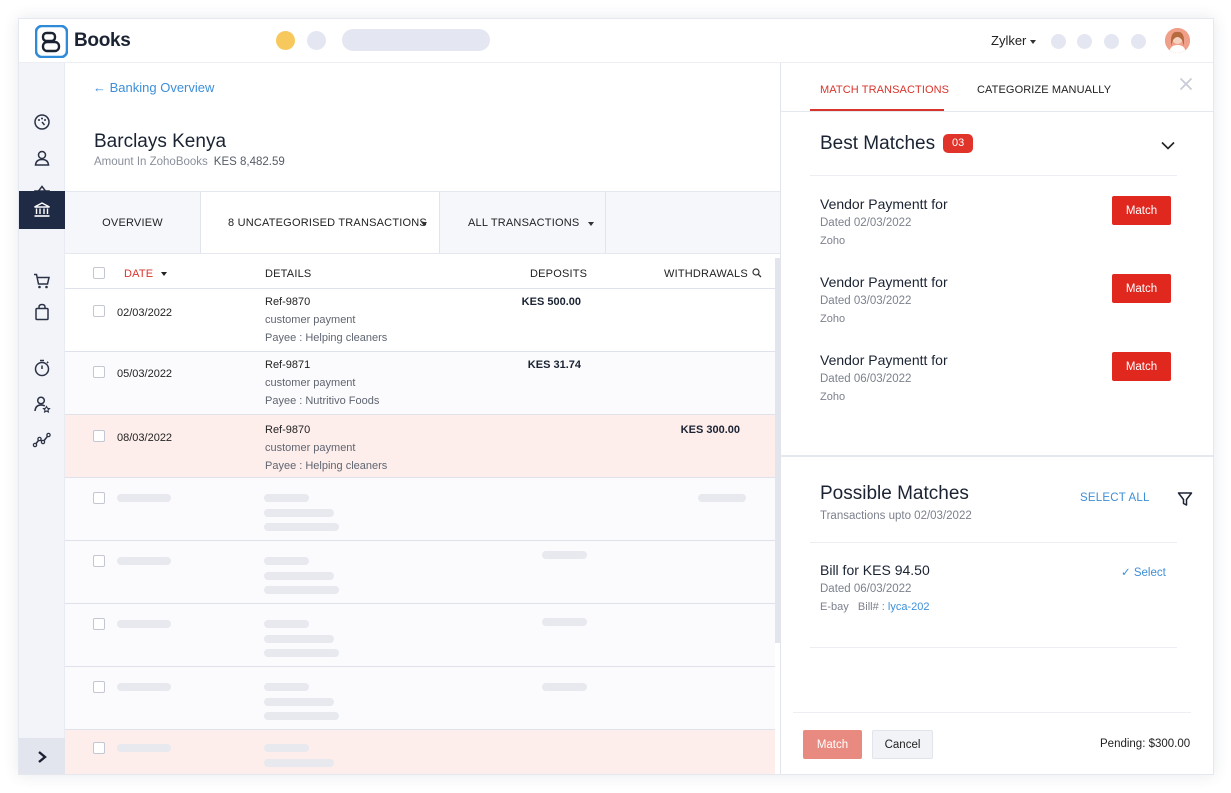 This screenshot has height=793, width=1231. Describe the element at coordinates (42, 158) in the screenshot. I see `contacts-icon` at that location.